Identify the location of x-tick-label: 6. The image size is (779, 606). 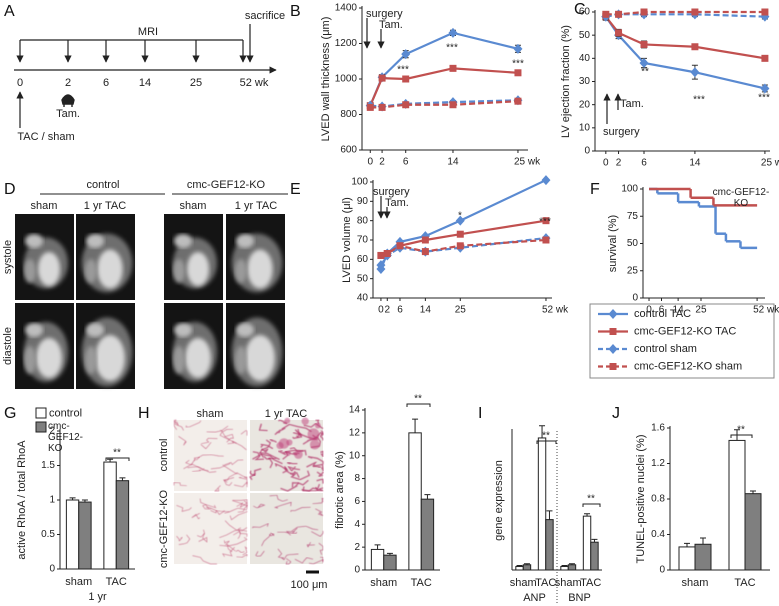
(662, 310).